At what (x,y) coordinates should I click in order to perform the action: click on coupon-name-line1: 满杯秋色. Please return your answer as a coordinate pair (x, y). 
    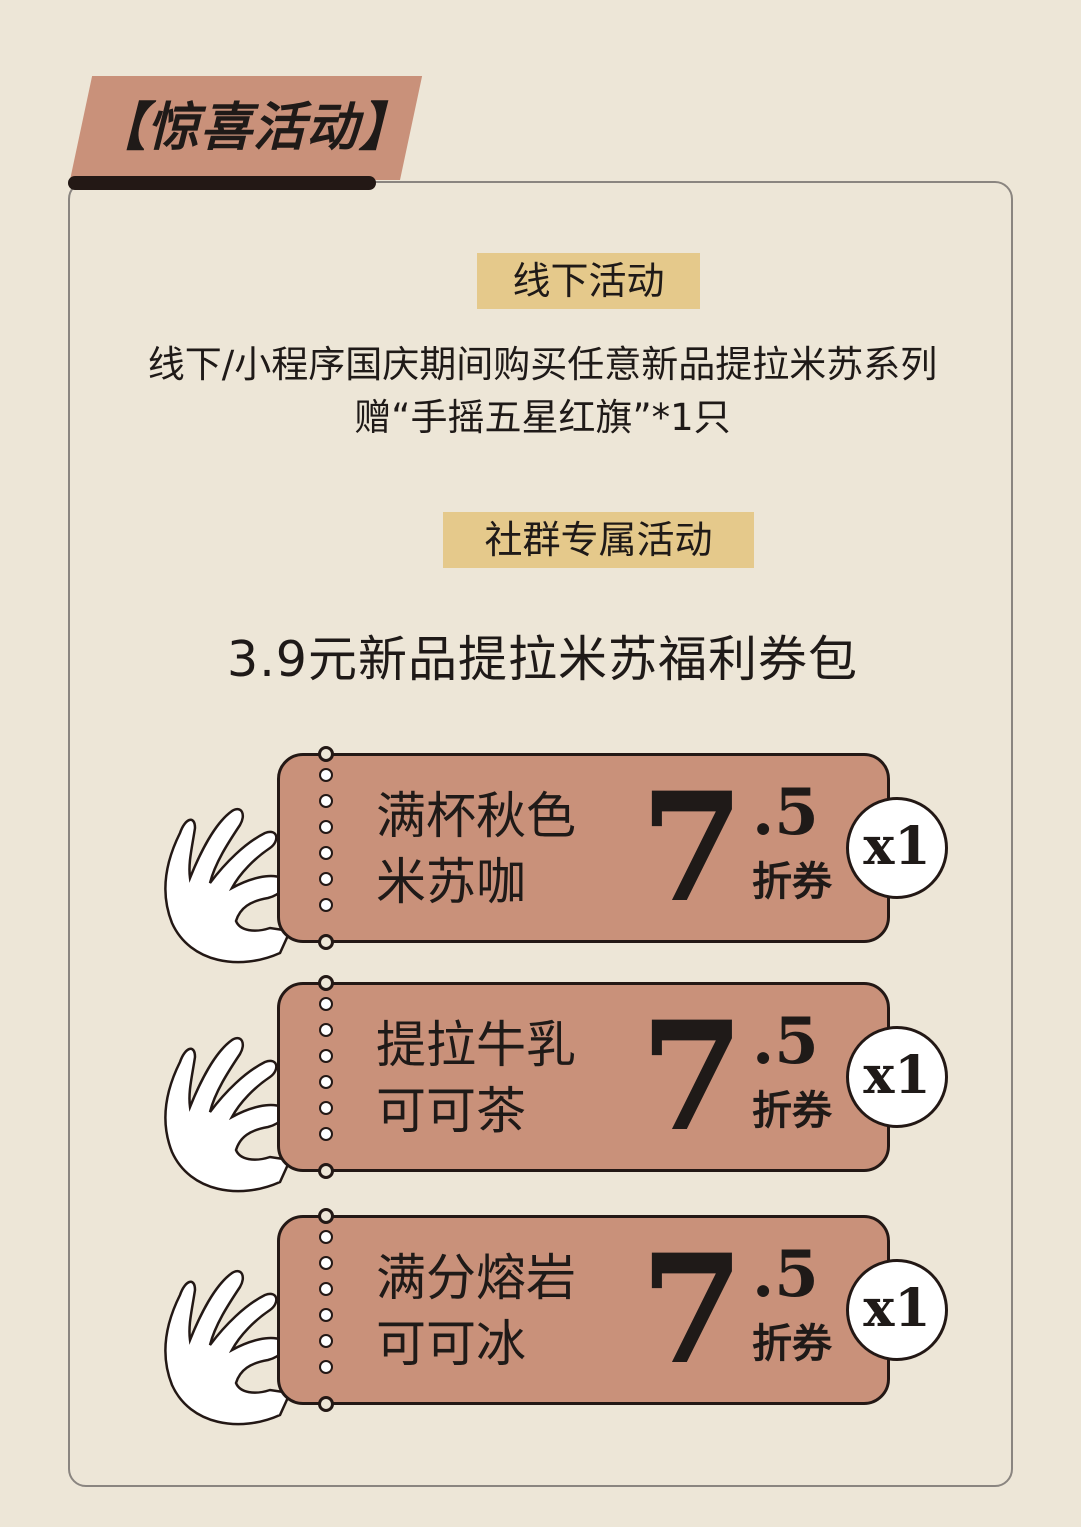
    Looking at the image, I should click on (476, 816).